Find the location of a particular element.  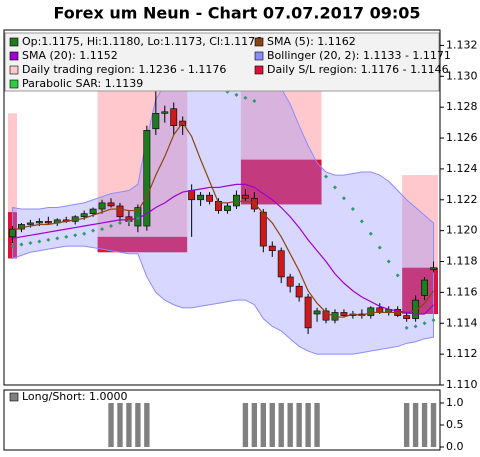

legend-label: SMA (20): 1.1152 is located at coordinates (70, 55).